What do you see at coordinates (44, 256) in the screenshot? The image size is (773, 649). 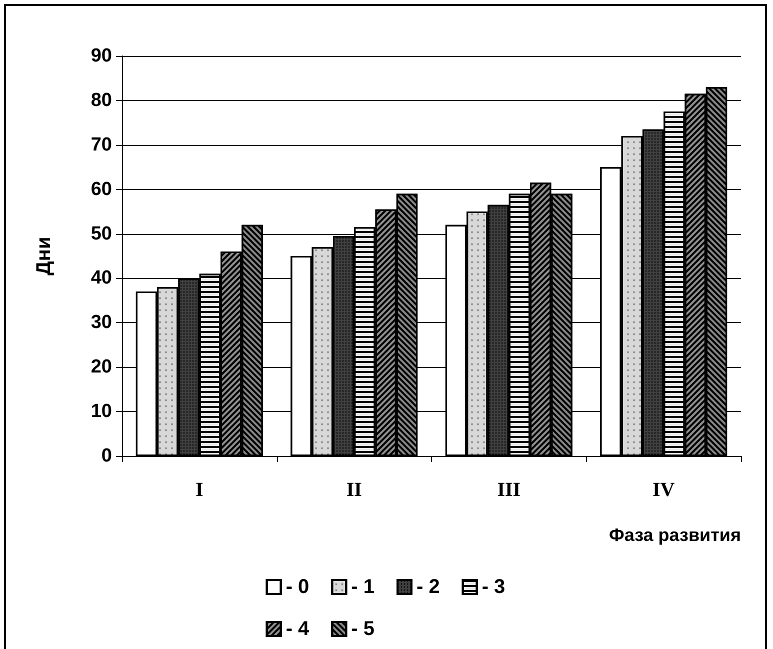 I see `y-axis-title: Дни` at bounding box center [44, 256].